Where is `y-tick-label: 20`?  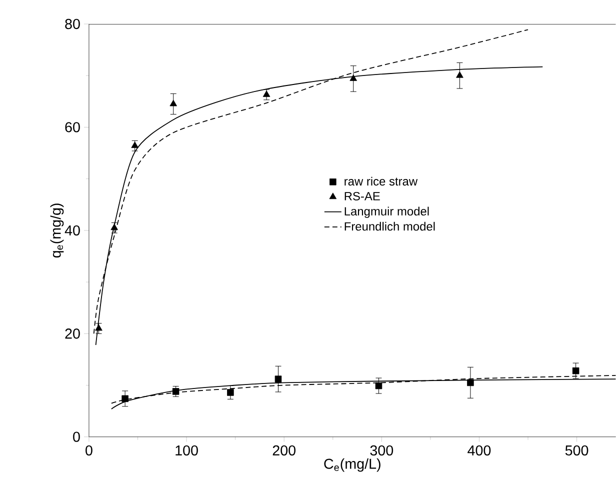
y-tick-label: 20 is located at coordinates (72, 333).